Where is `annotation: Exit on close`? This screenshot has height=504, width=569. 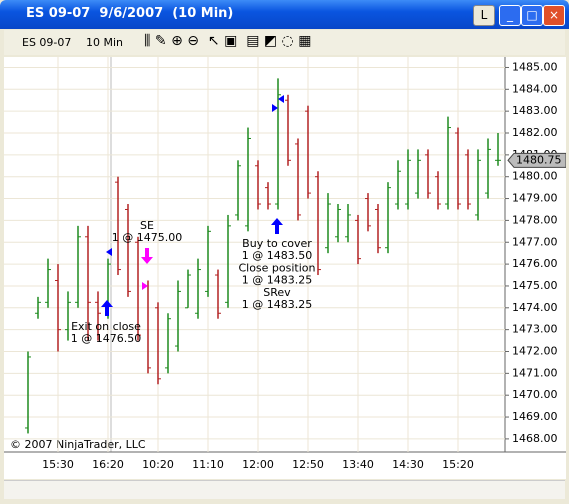
annotation: Exit on close is located at coordinates (106, 326).